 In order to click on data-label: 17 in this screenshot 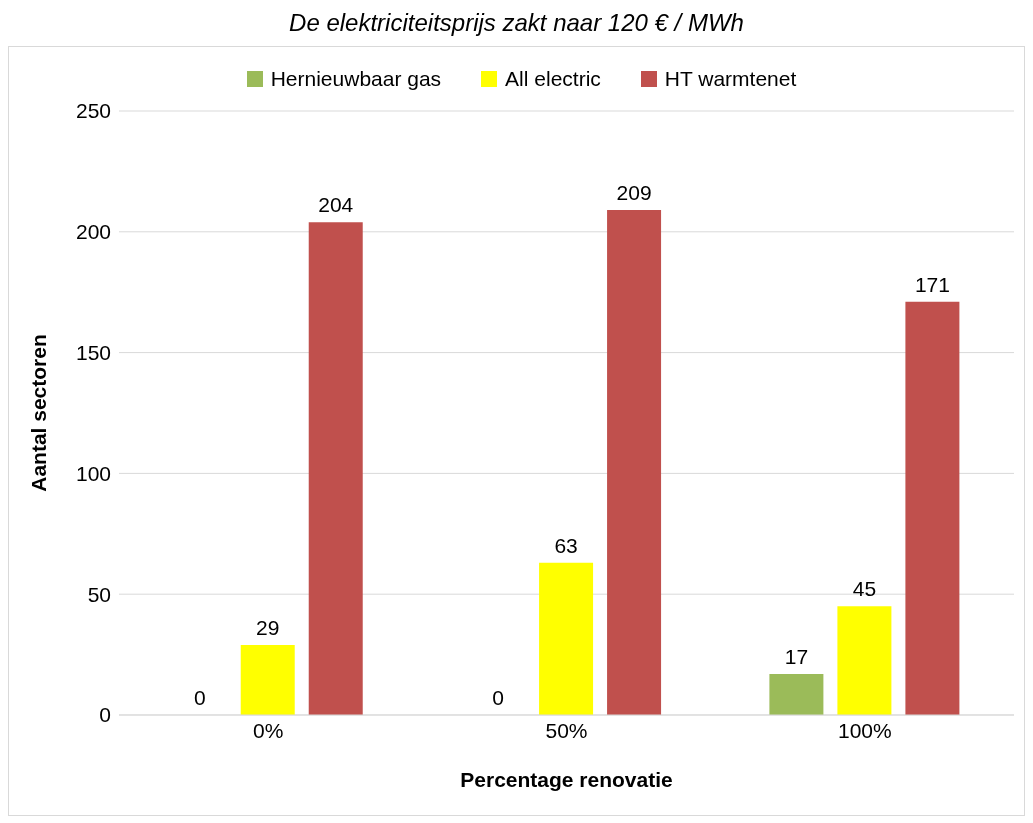, I will do `click(796, 656)`.